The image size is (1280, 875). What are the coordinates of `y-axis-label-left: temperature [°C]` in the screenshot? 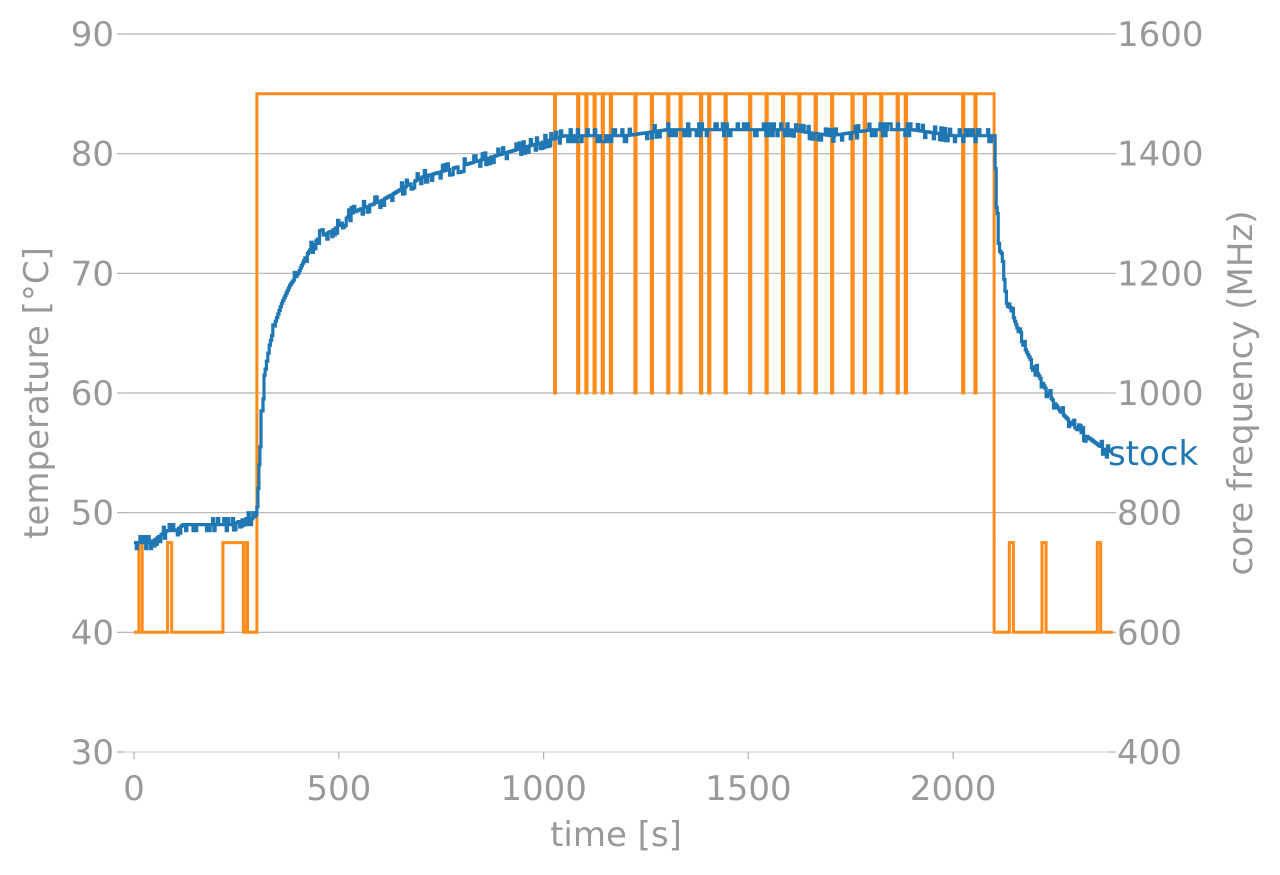 It's located at (37, 393).